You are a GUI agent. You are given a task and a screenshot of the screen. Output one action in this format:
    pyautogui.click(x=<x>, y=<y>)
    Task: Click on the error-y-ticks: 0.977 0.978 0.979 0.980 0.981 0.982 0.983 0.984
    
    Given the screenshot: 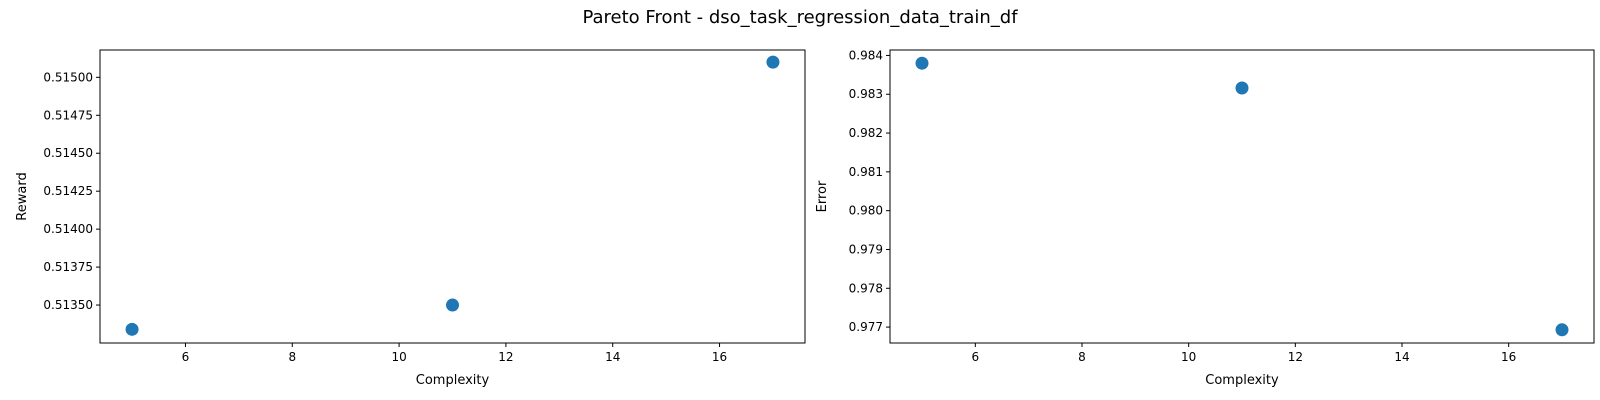 What is the action you would take?
    pyautogui.click(x=869, y=191)
    